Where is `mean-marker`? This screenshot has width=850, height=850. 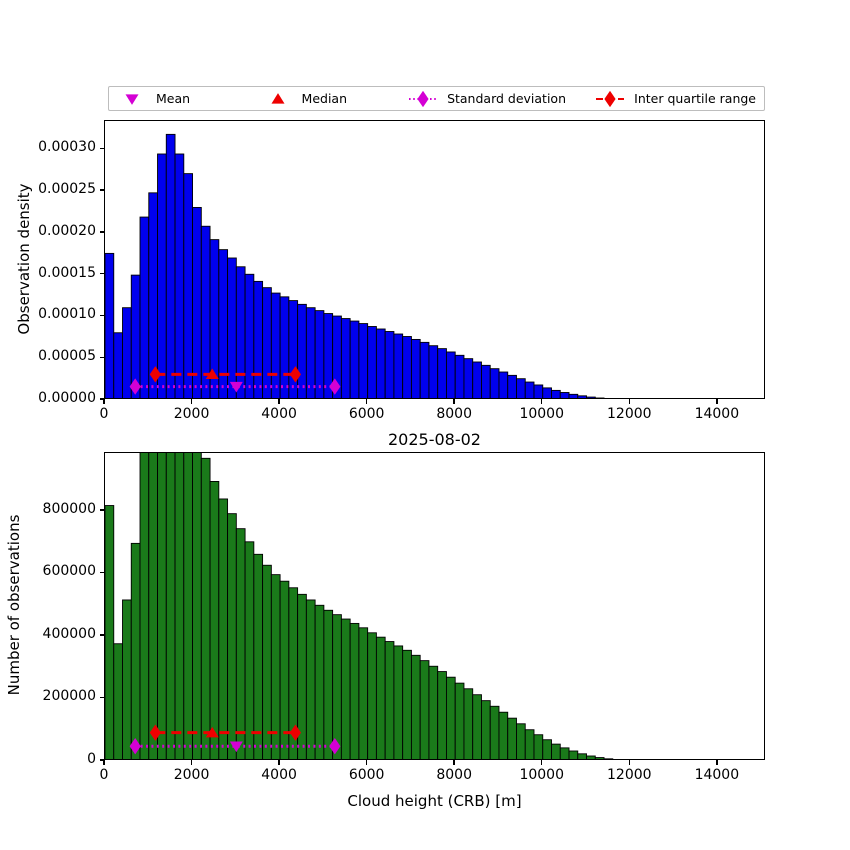 mean-marker is located at coordinates (236, 747).